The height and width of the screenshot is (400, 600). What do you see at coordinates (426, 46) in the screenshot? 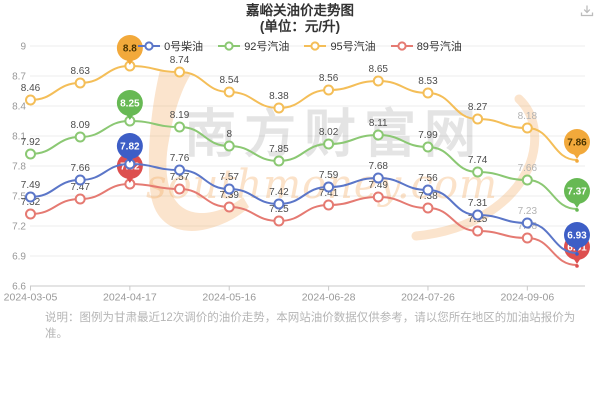
I see `legend-item-89号汽油: 89号汽油` at bounding box center [426, 46].